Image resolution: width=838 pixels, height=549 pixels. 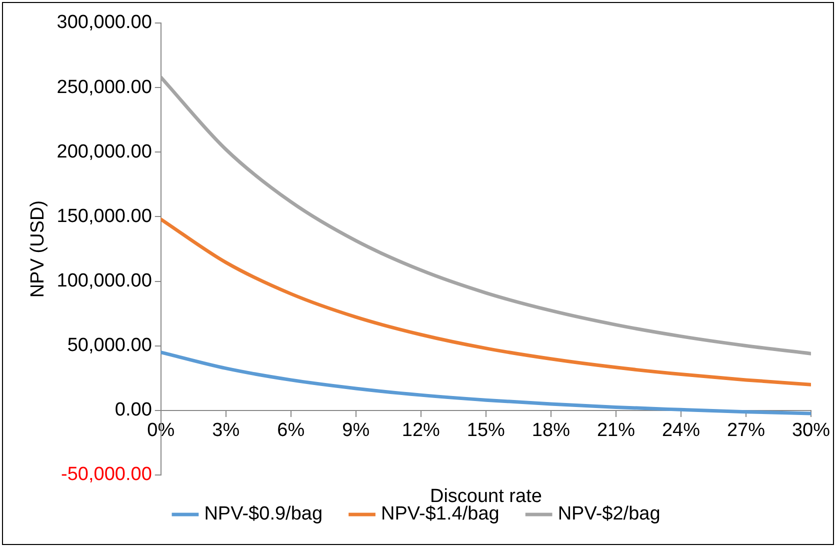 I want to click on x-tick-label: 21%, so click(x=616, y=431).